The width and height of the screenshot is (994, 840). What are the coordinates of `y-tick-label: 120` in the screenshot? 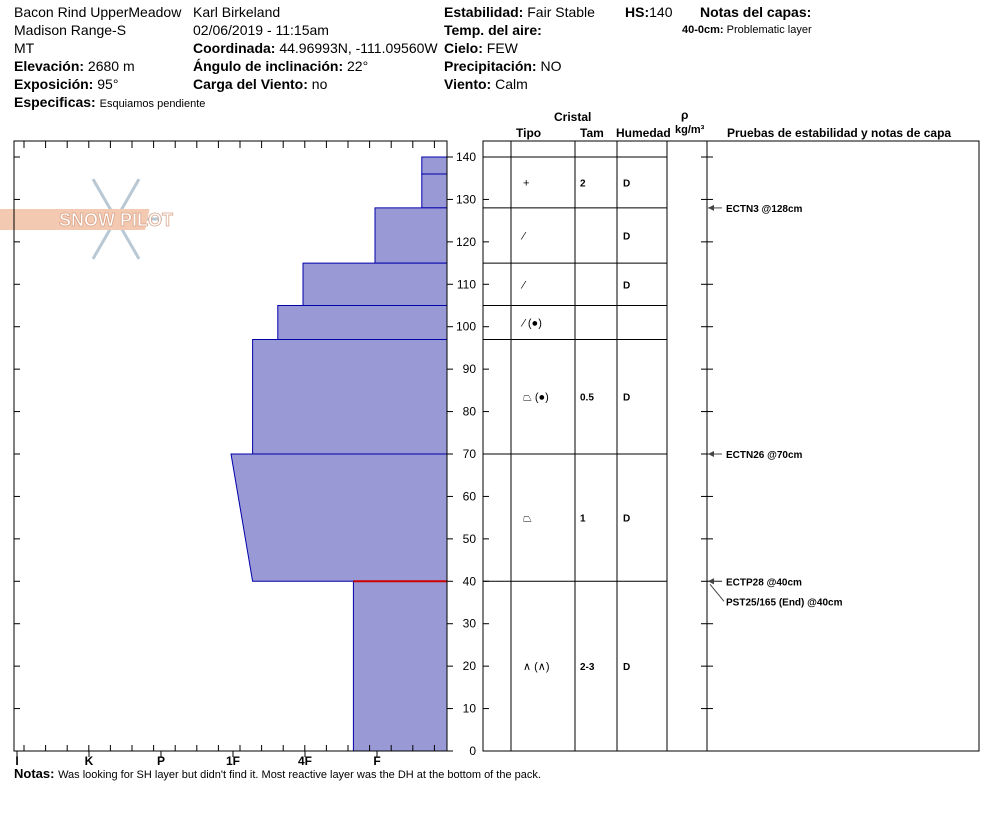 It's located at (466, 242).